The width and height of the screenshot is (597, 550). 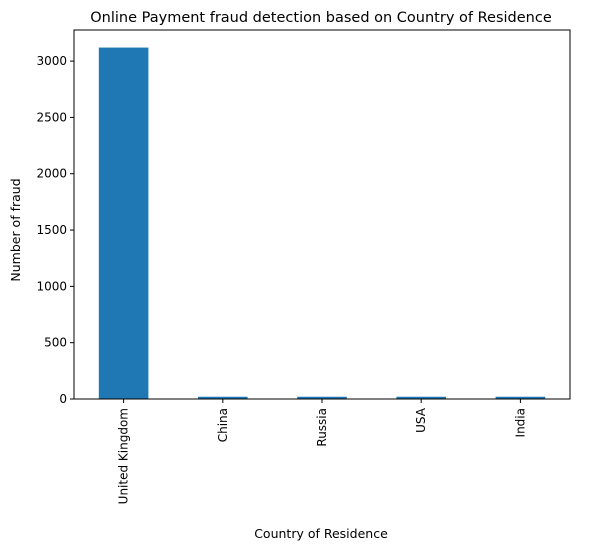 What do you see at coordinates (223, 397) in the screenshot?
I see `bar-china` at bounding box center [223, 397].